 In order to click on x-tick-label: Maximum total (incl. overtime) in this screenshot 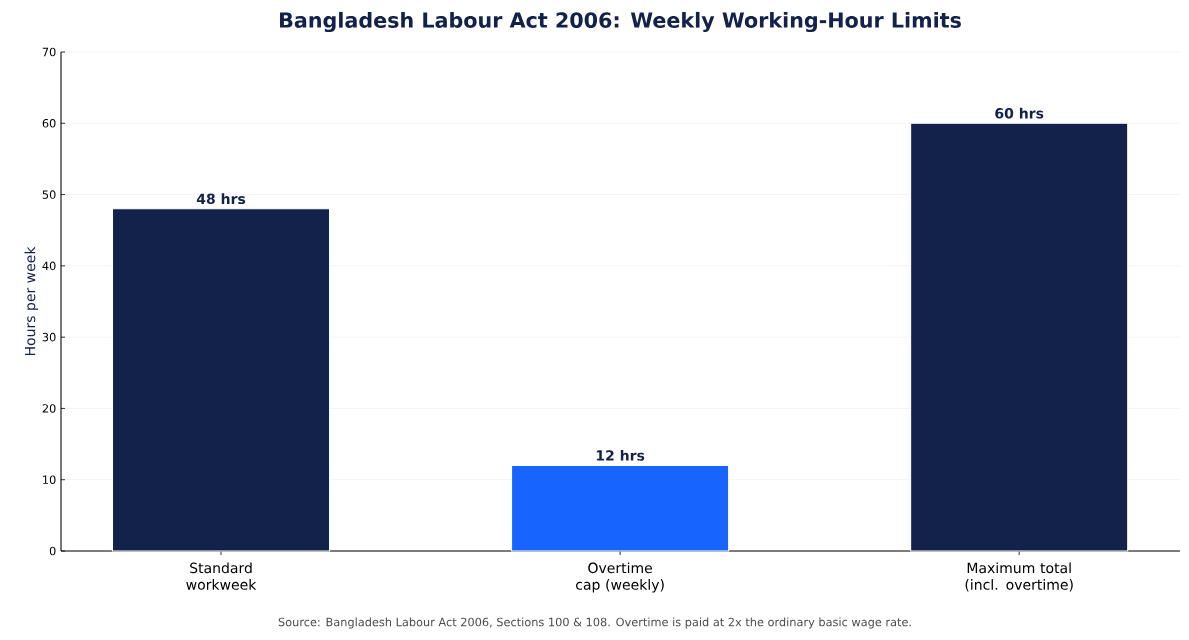, I will do `click(1019, 577)`.